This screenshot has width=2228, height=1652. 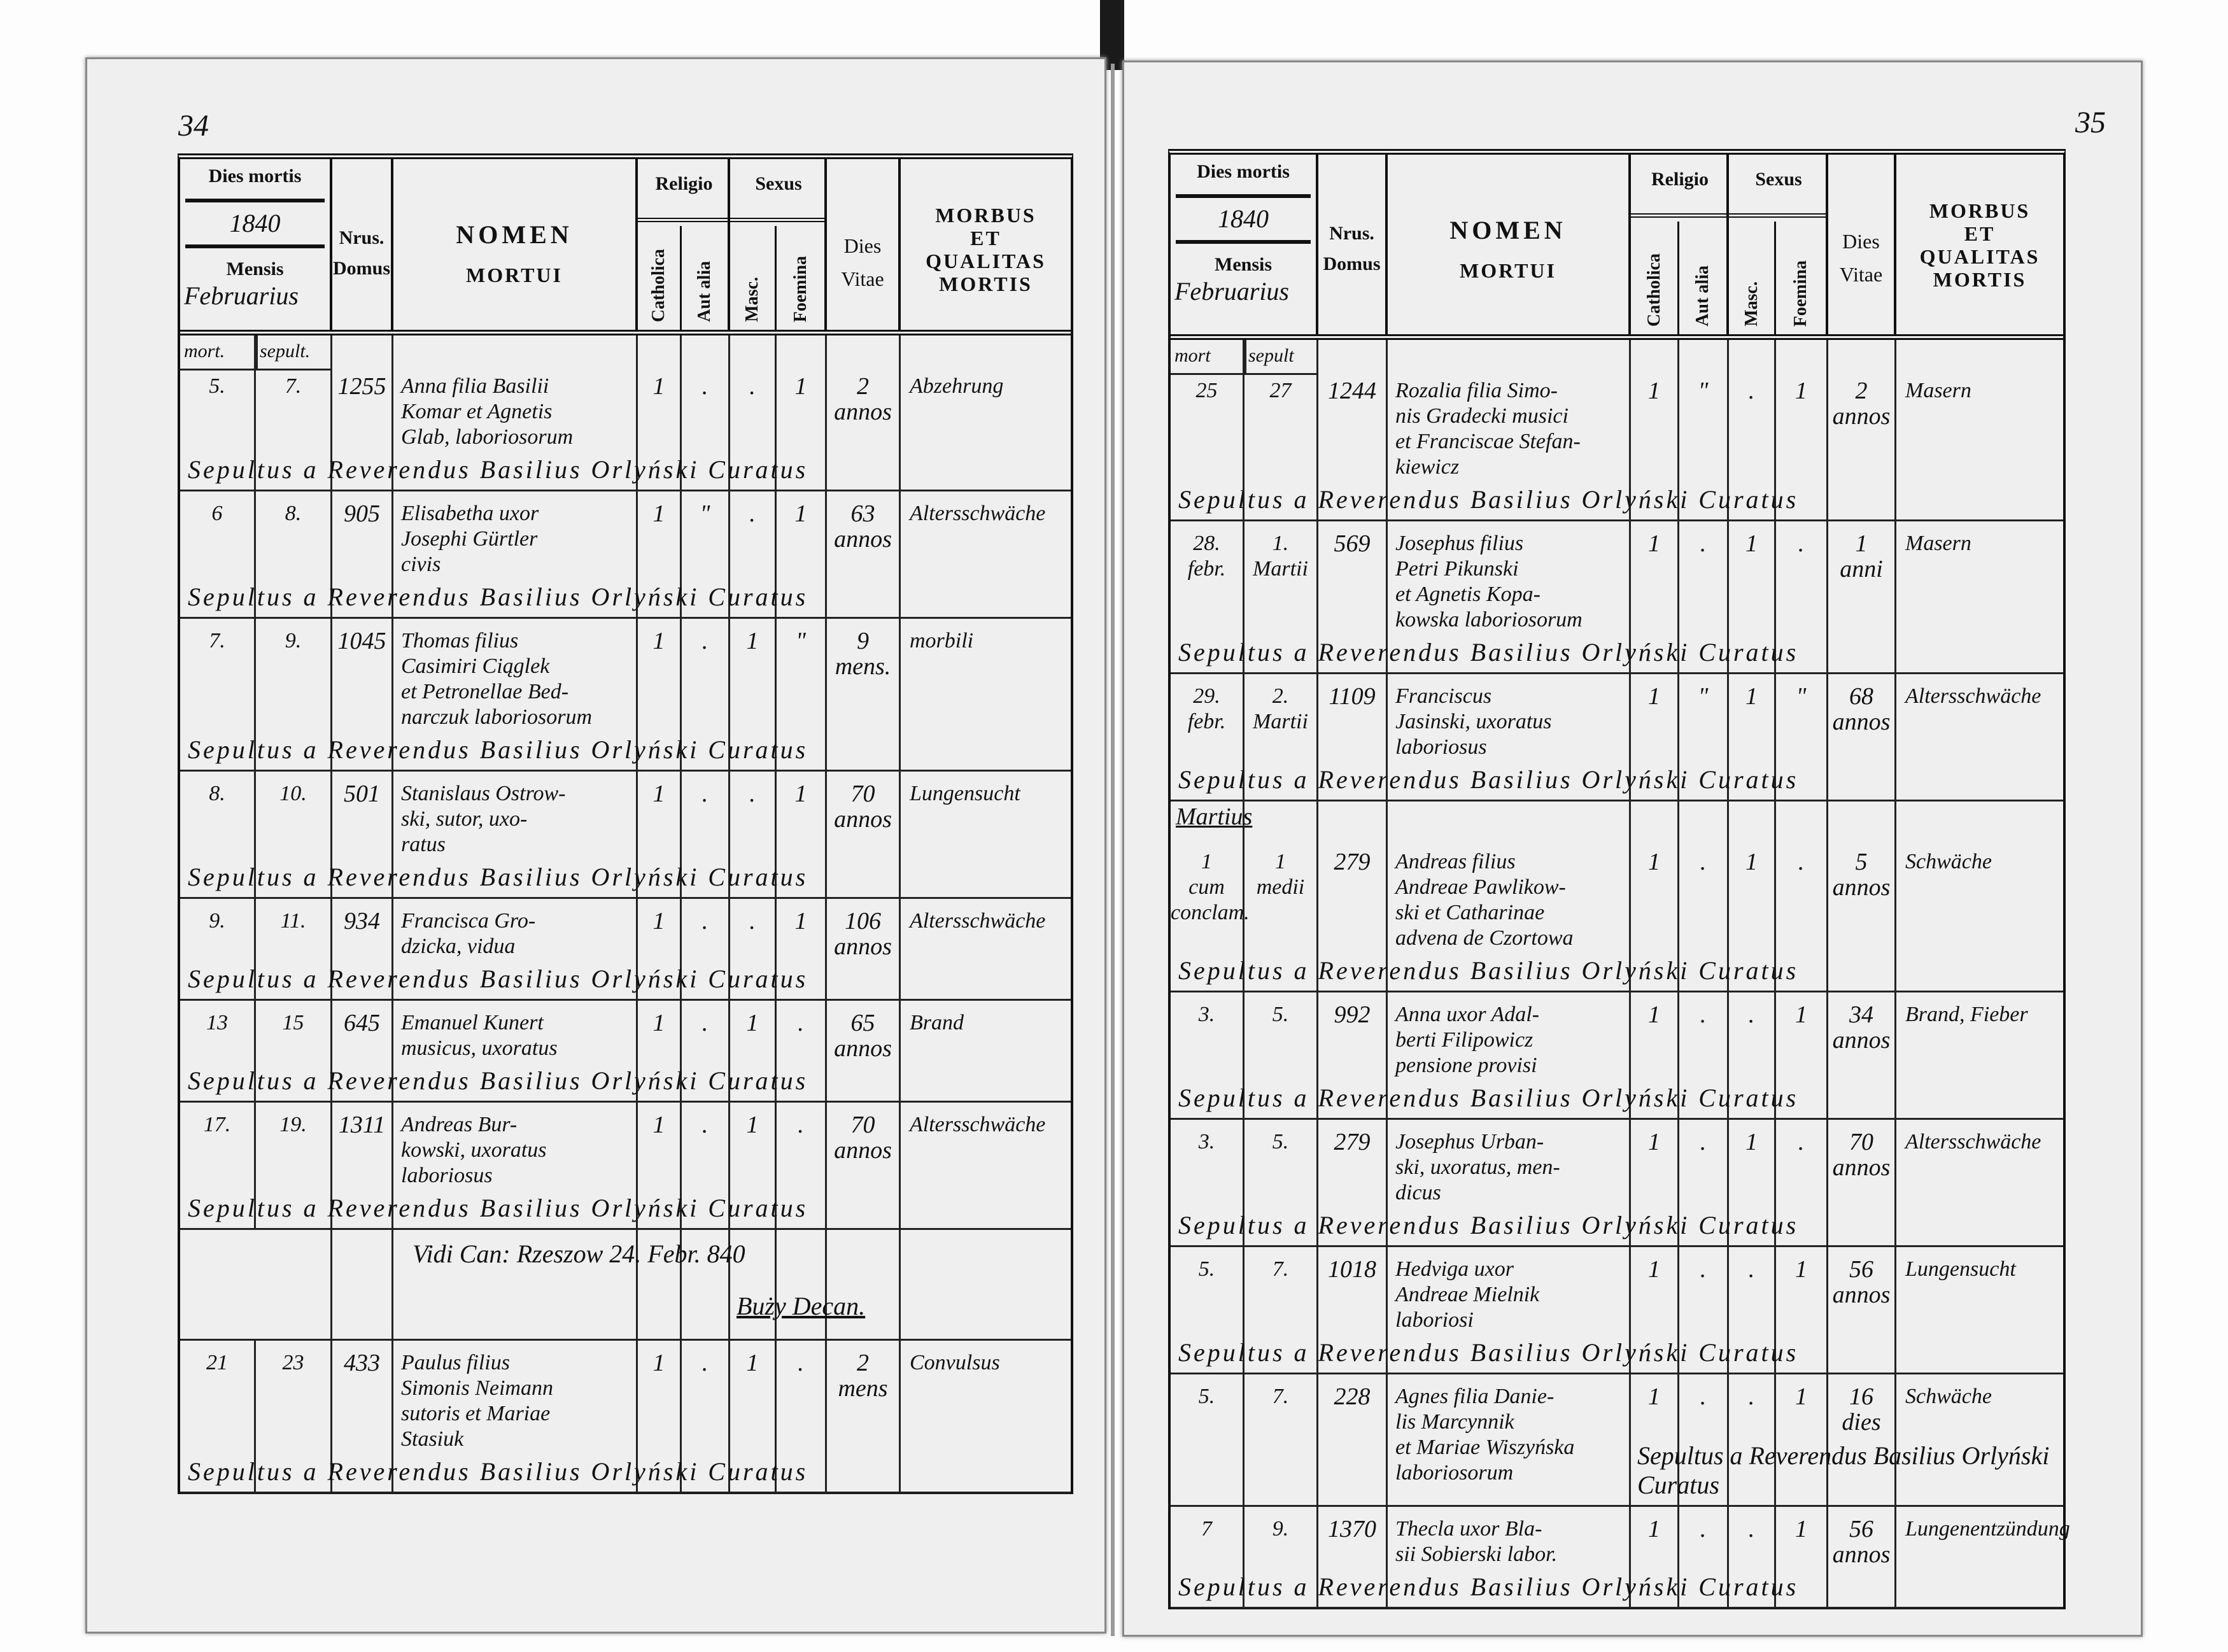 I want to click on header-dies-vitae: Dies Vitae, so click(x=864, y=244).